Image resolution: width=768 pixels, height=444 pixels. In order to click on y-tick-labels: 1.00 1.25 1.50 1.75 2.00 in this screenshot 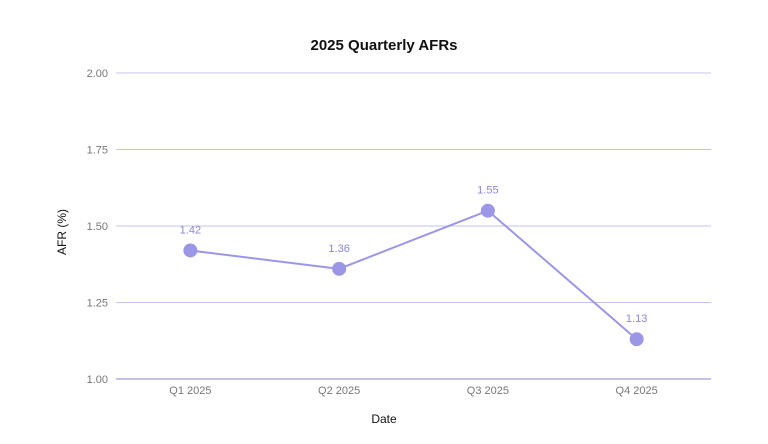, I will do `click(97, 227)`.